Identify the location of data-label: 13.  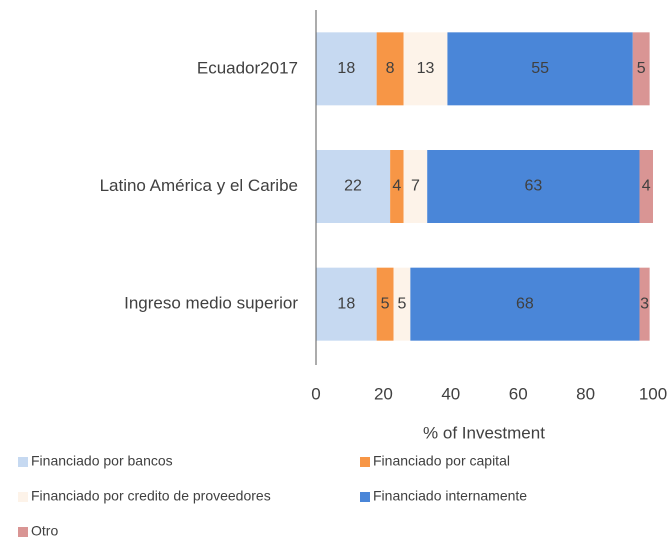
(426, 68).